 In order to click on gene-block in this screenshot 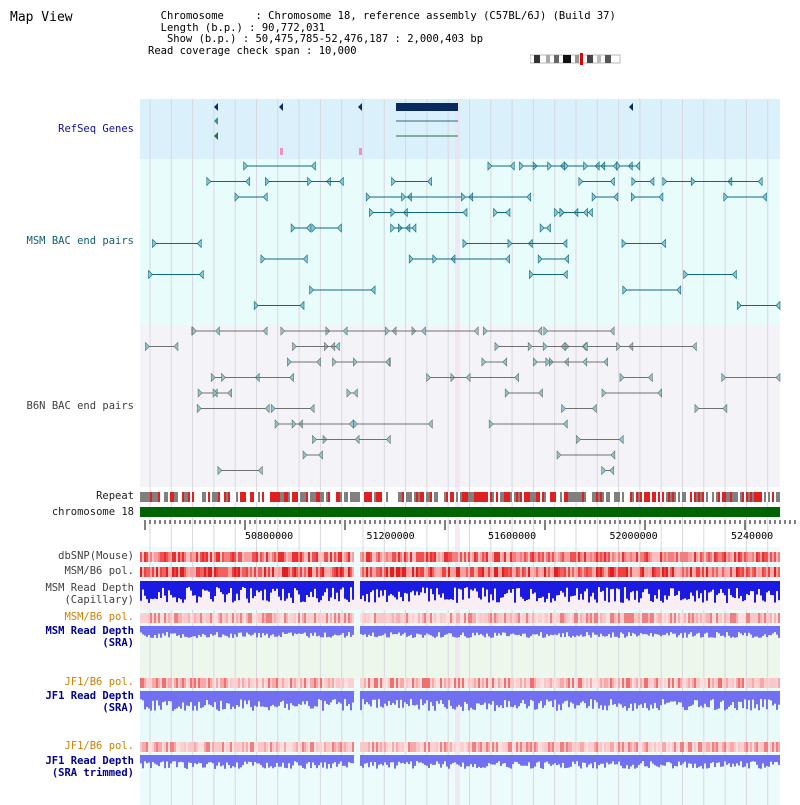, I will do `click(427, 107)`.